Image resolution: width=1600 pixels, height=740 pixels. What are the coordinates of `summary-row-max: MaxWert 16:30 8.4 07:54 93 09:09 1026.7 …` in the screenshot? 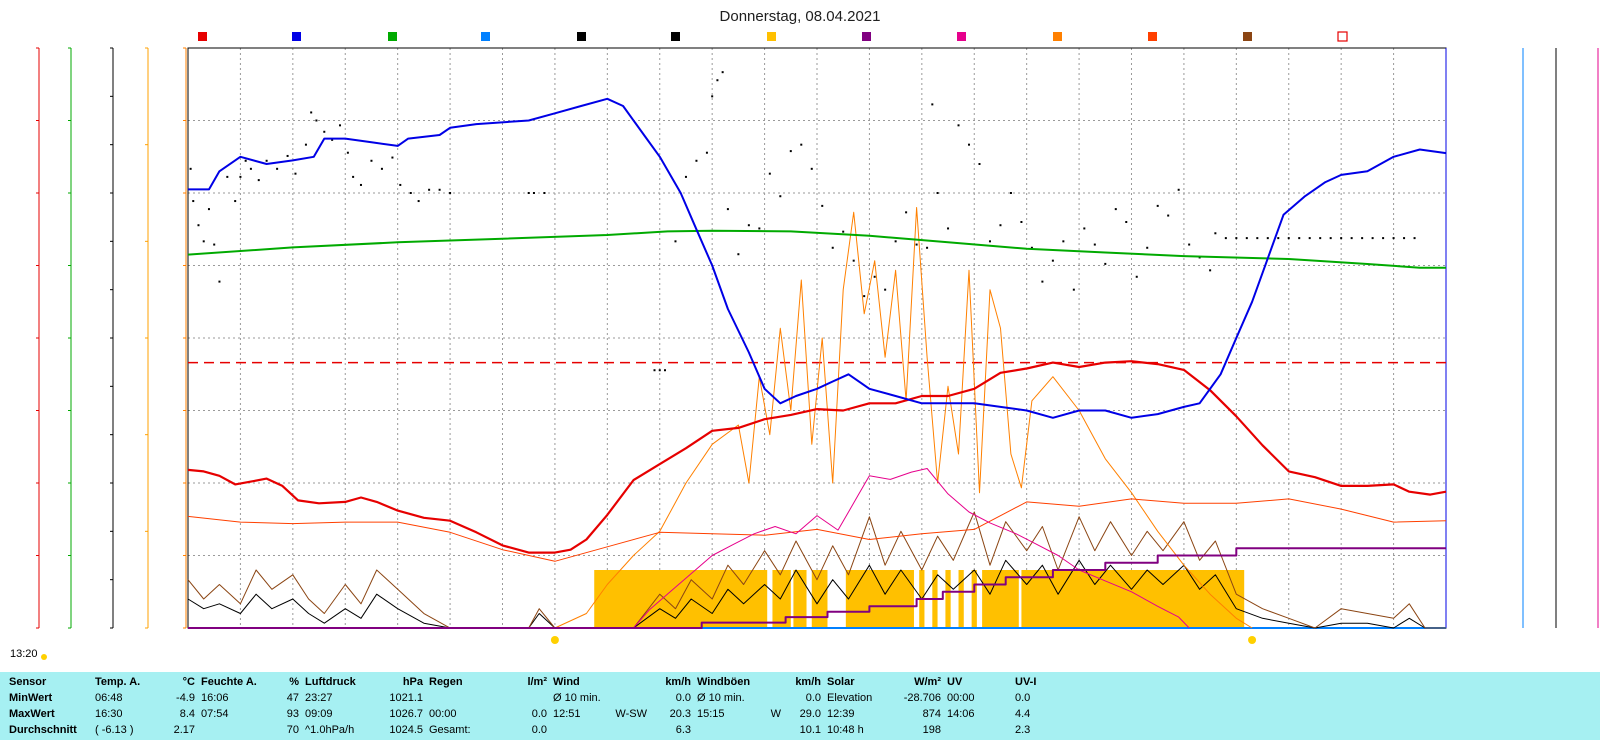 It's located at (532, 714).